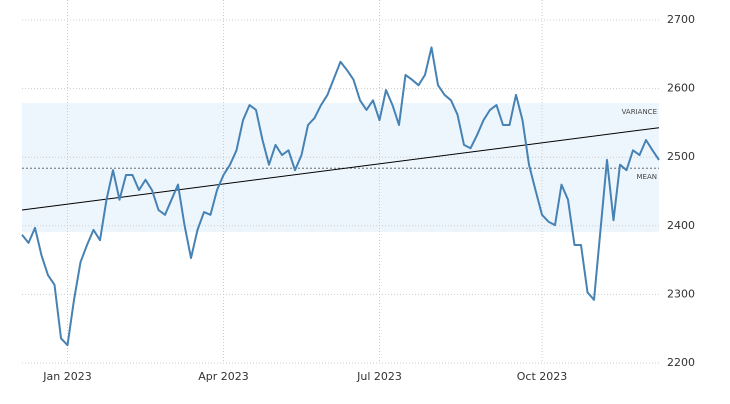  What do you see at coordinates (639, 112) in the screenshot?
I see `variance-label: VARIANCE` at bounding box center [639, 112].